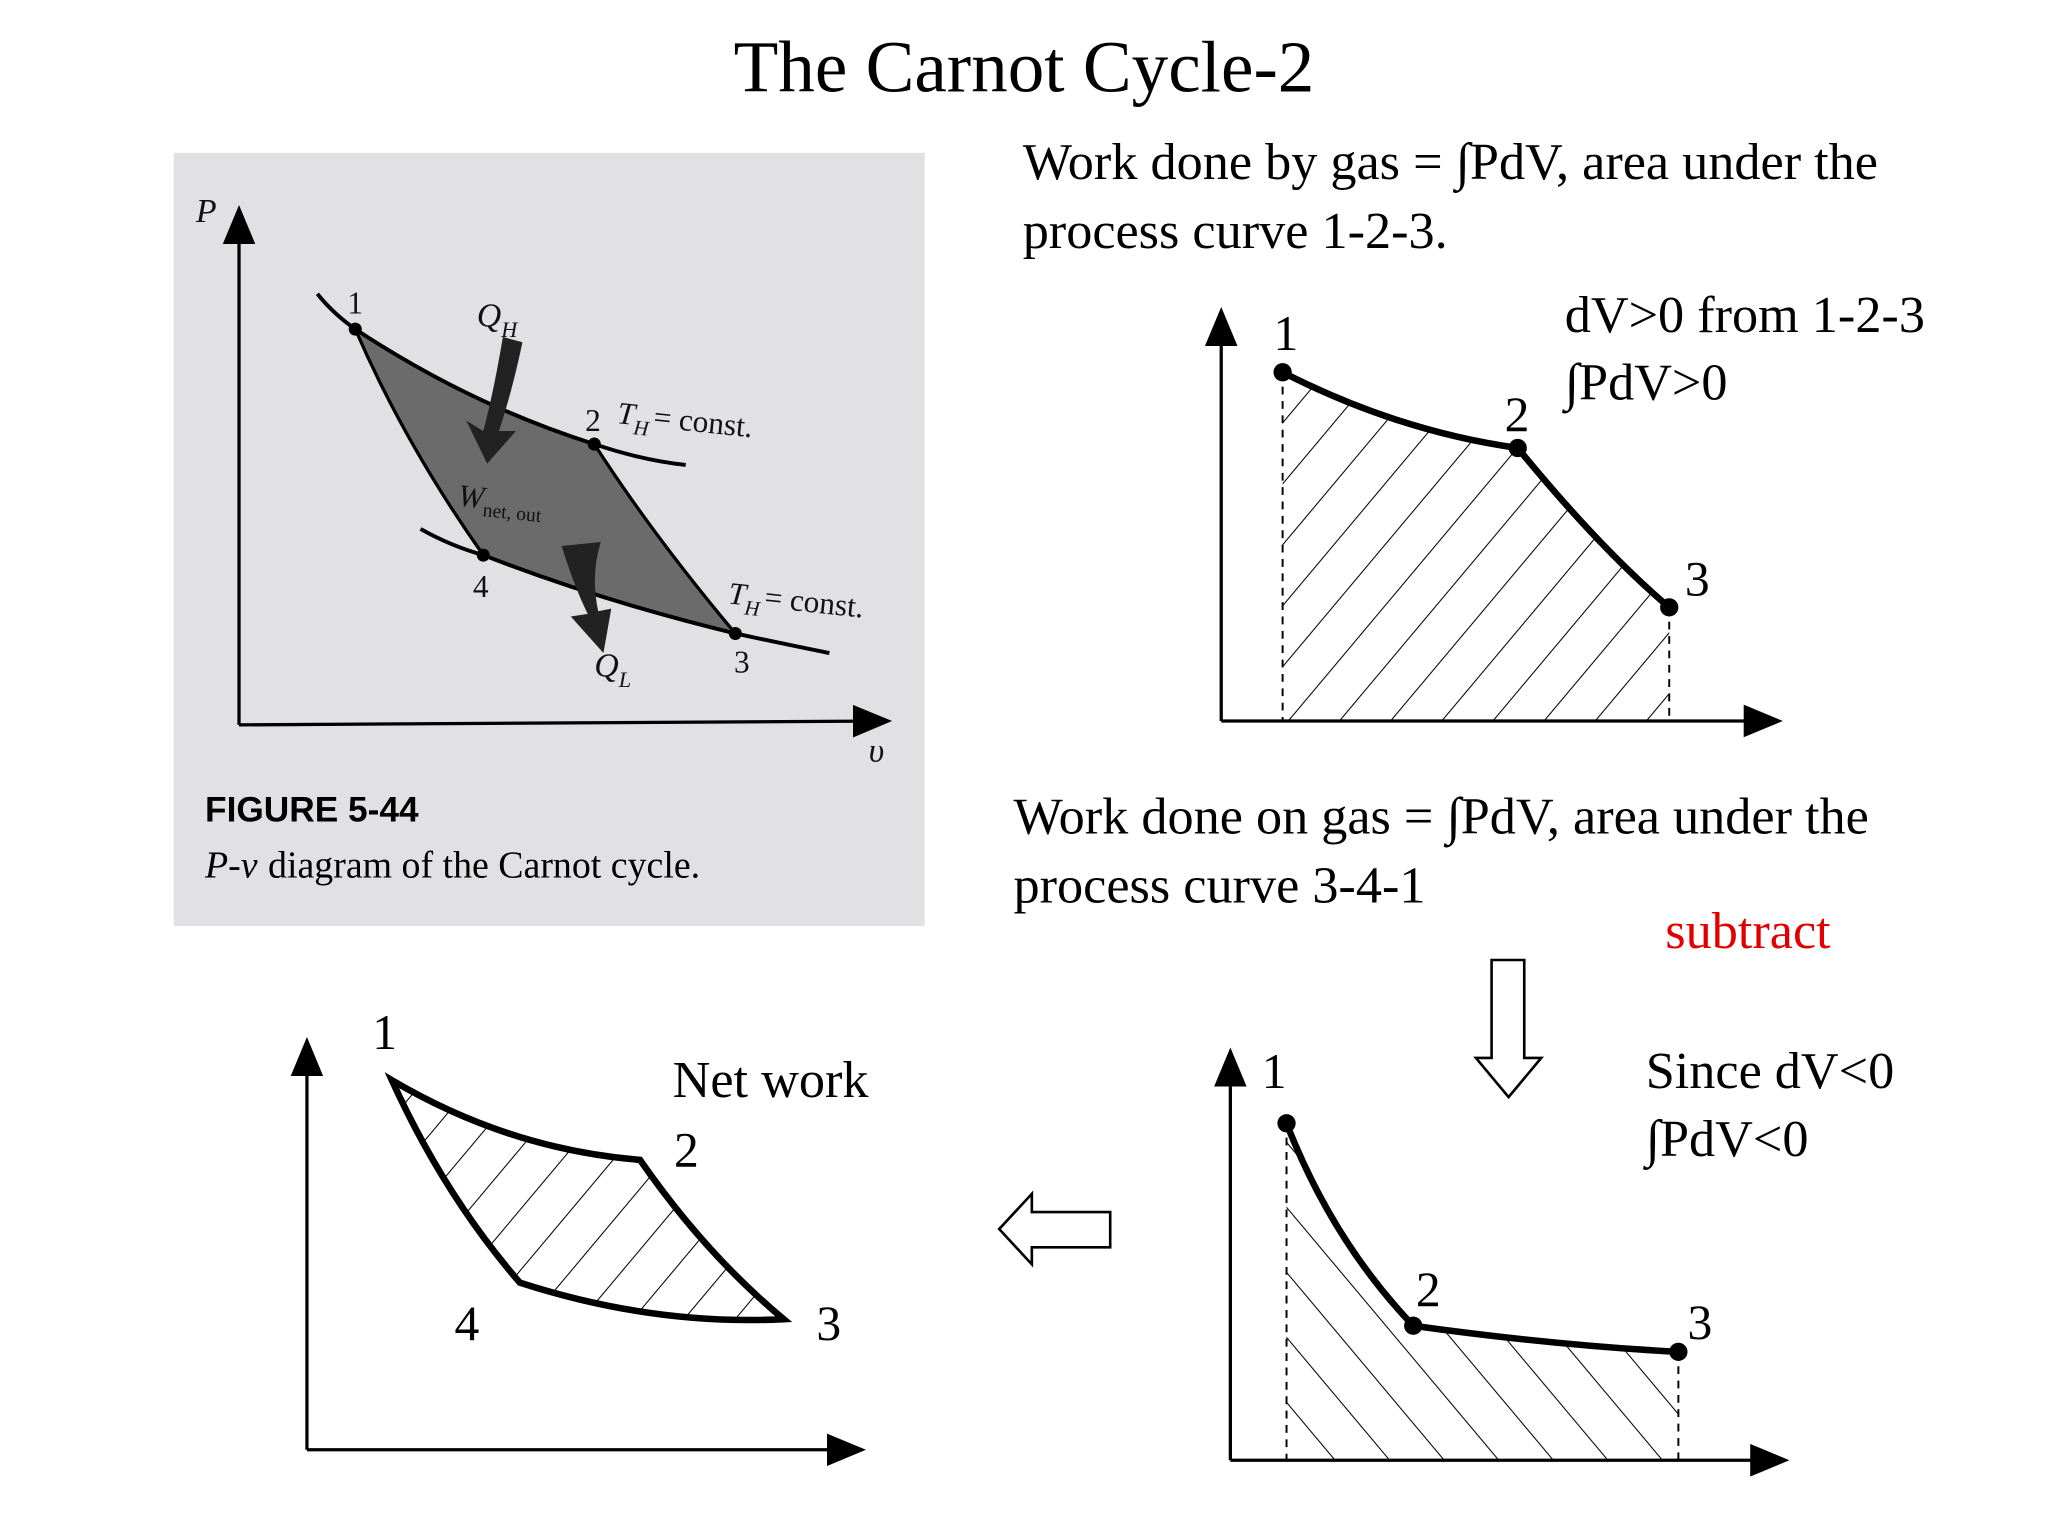  Describe the element at coordinates (1450, 163) in the screenshot. I see `text-line: Work done by gas = ∫PdV, area under the` at that location.